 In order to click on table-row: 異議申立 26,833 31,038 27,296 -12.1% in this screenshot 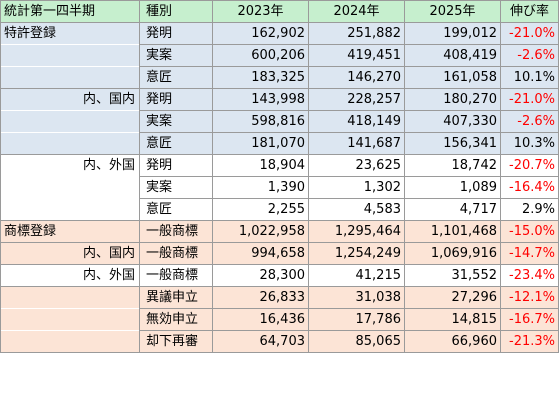, I will do `click(279, 297)`.